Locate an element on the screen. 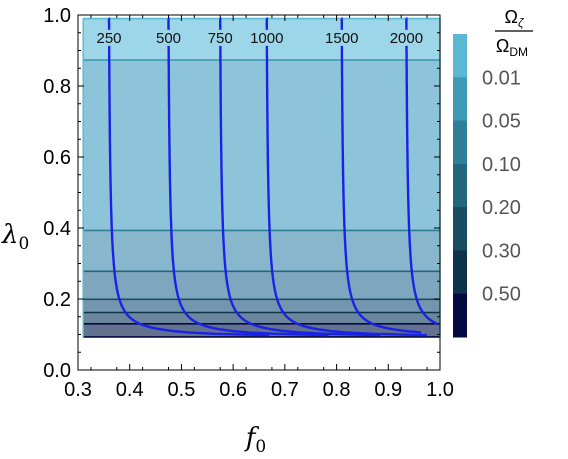 The width and height of the screenshot is (568, 459). y-tick-label: 0.6 is located at coordinates (57, 158).